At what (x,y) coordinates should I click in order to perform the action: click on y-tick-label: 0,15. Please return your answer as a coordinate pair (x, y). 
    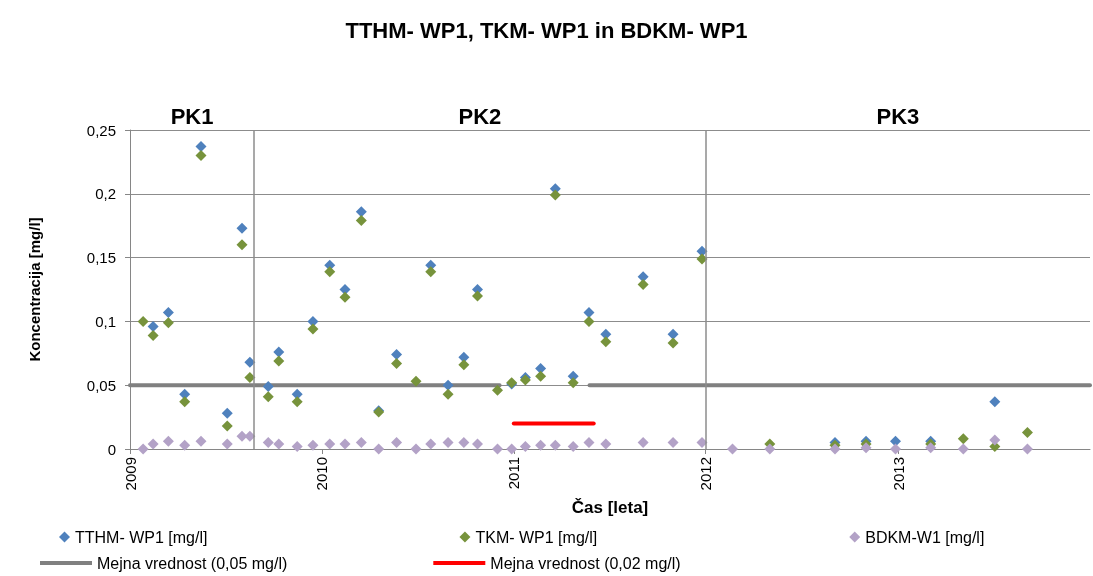
    Looking at the image, I should click on (101, 258).